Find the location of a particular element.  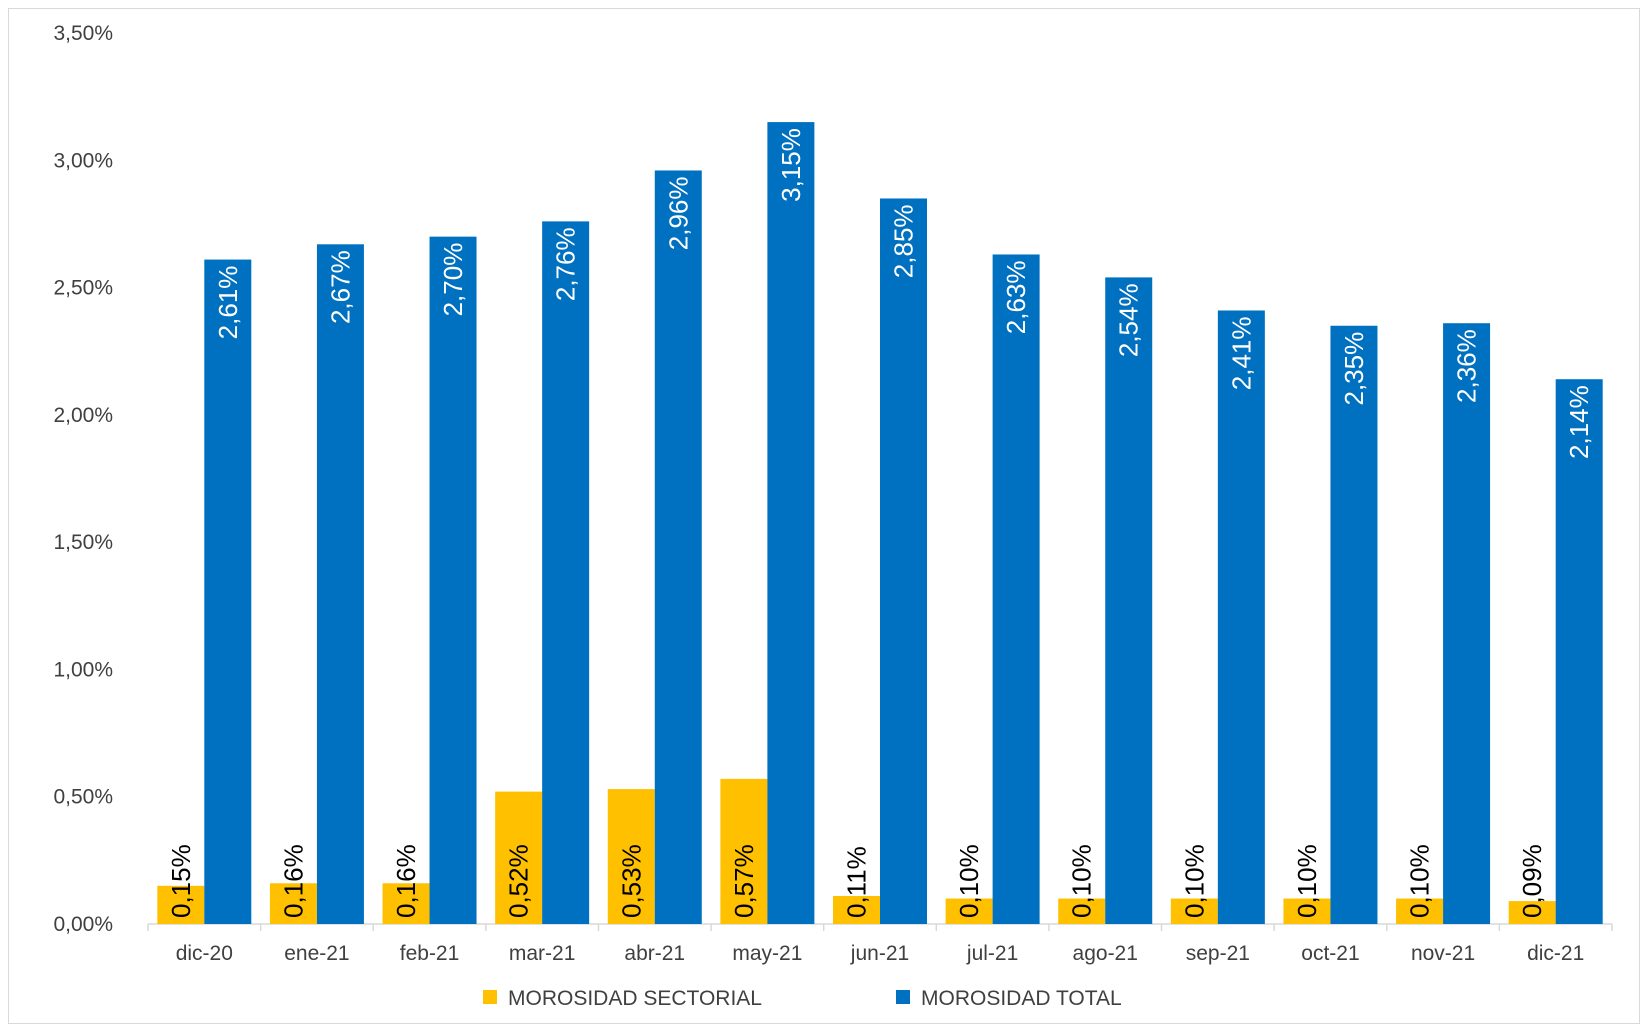

data-label-sectorial: 0,11% is located at coordinates (857, 882).